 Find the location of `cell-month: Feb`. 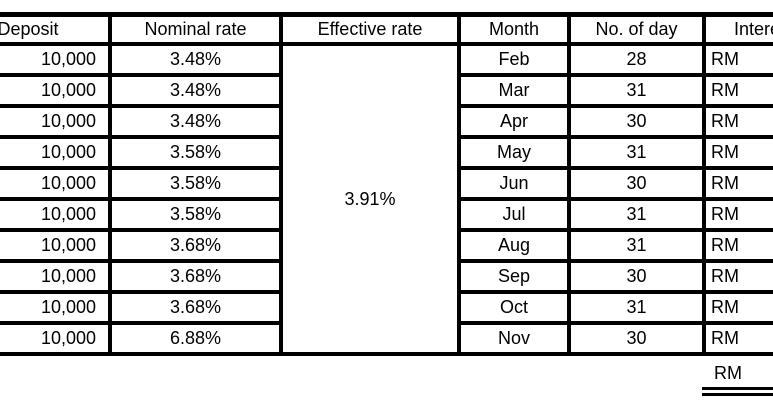

cell-month: Feb is located at coordinates (516, 61).